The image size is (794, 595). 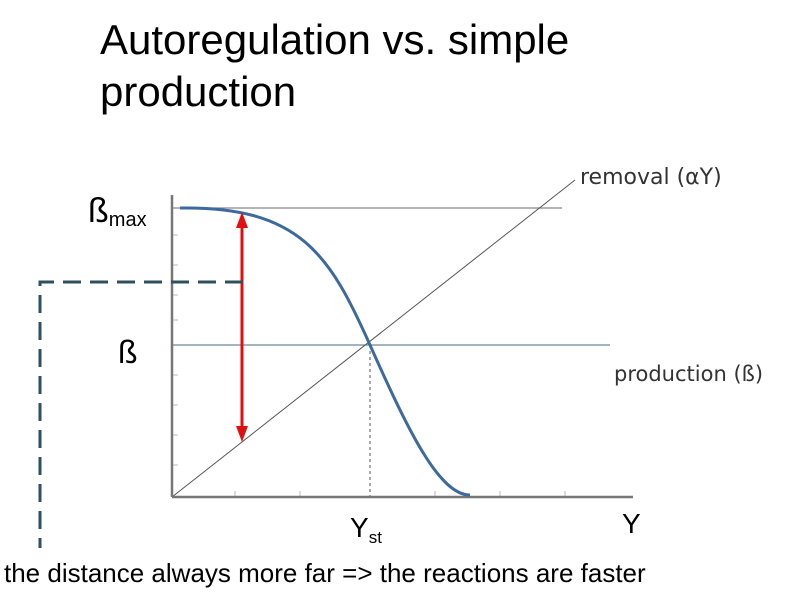 I want to click on removal-label: removal (αY), so click(x=651, y=177).